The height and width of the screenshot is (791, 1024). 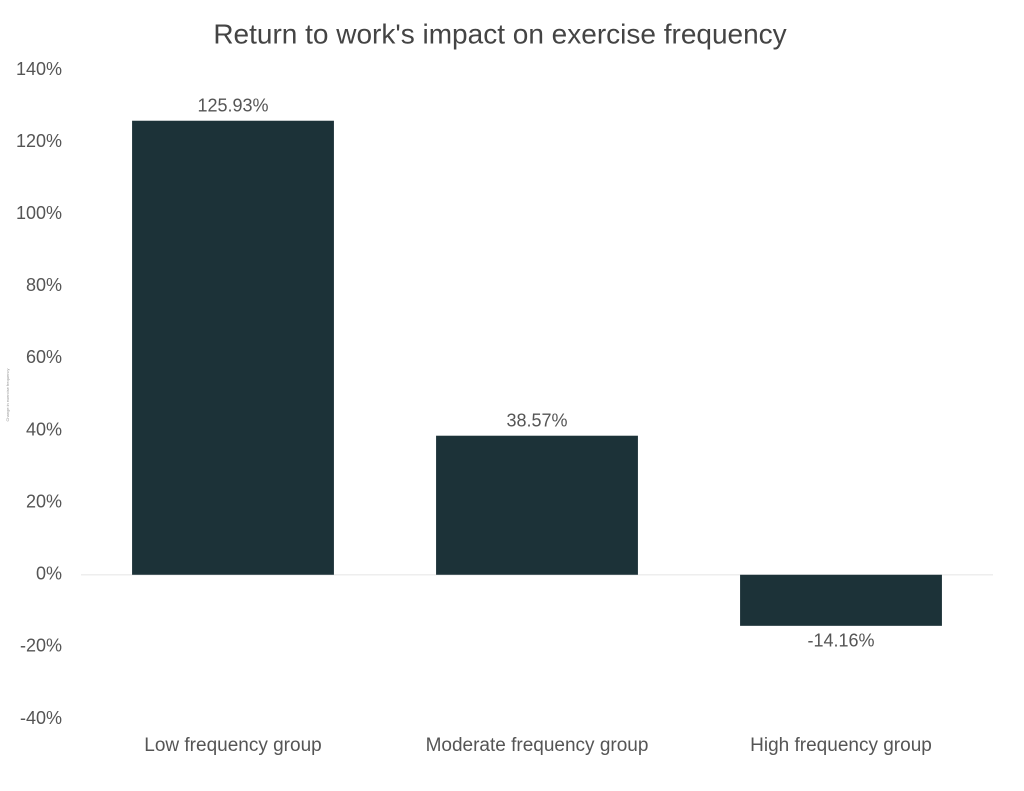 What do you see at coordinates (39, 141) in the screenshot?
I see `y-tick-label: 120%` at bounding box center [39, 141].